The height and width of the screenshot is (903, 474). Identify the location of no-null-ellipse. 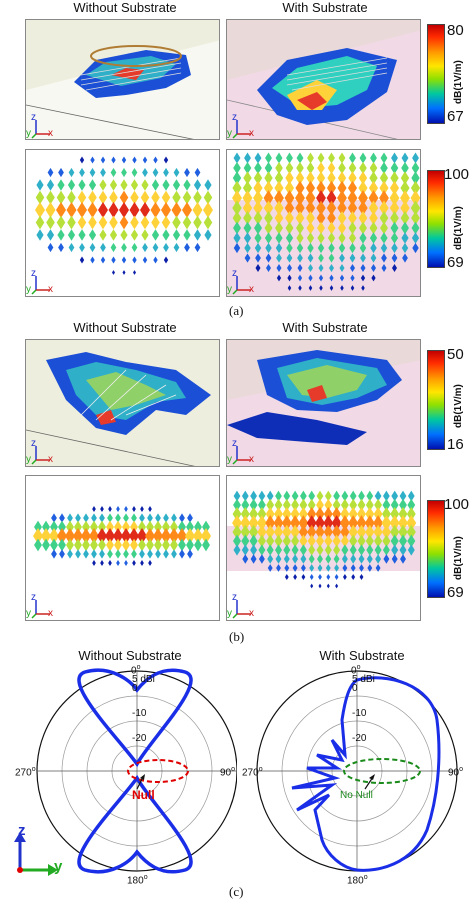
(382, 771).